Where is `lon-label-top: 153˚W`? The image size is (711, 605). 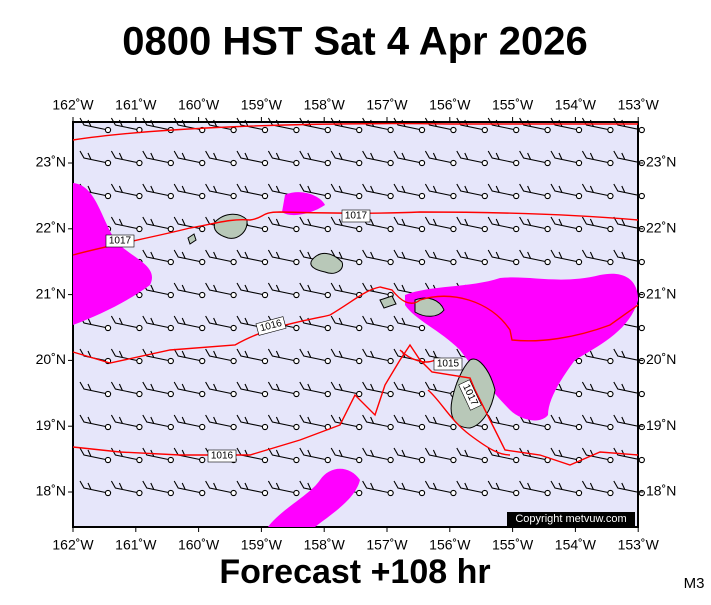
lon-label-top: 153˚W is located at coordinates (639, 105).